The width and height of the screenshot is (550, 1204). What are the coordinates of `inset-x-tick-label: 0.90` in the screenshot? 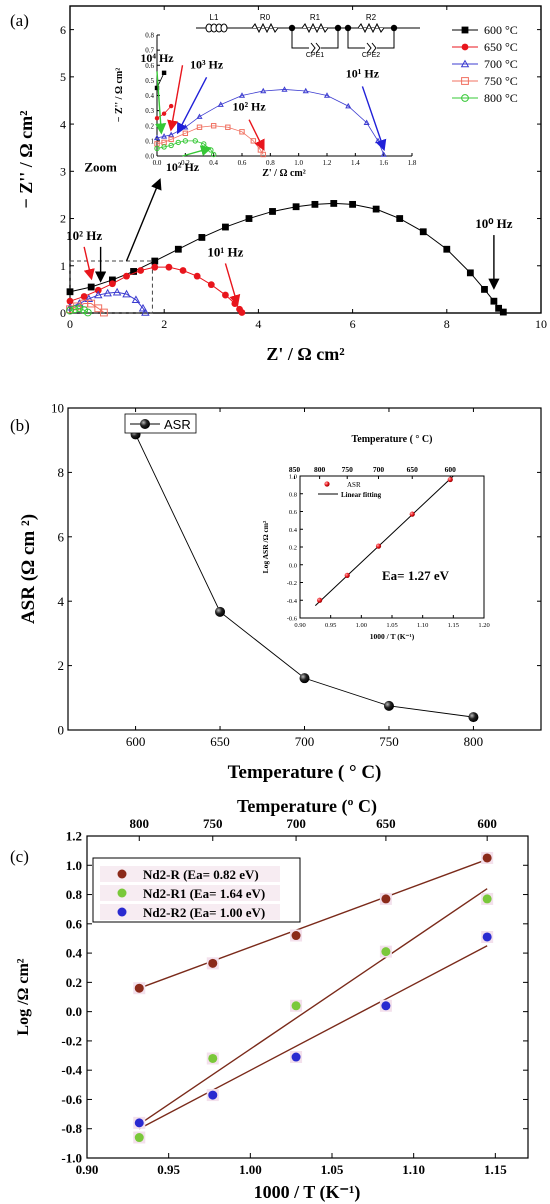 It's located at (299, 625).